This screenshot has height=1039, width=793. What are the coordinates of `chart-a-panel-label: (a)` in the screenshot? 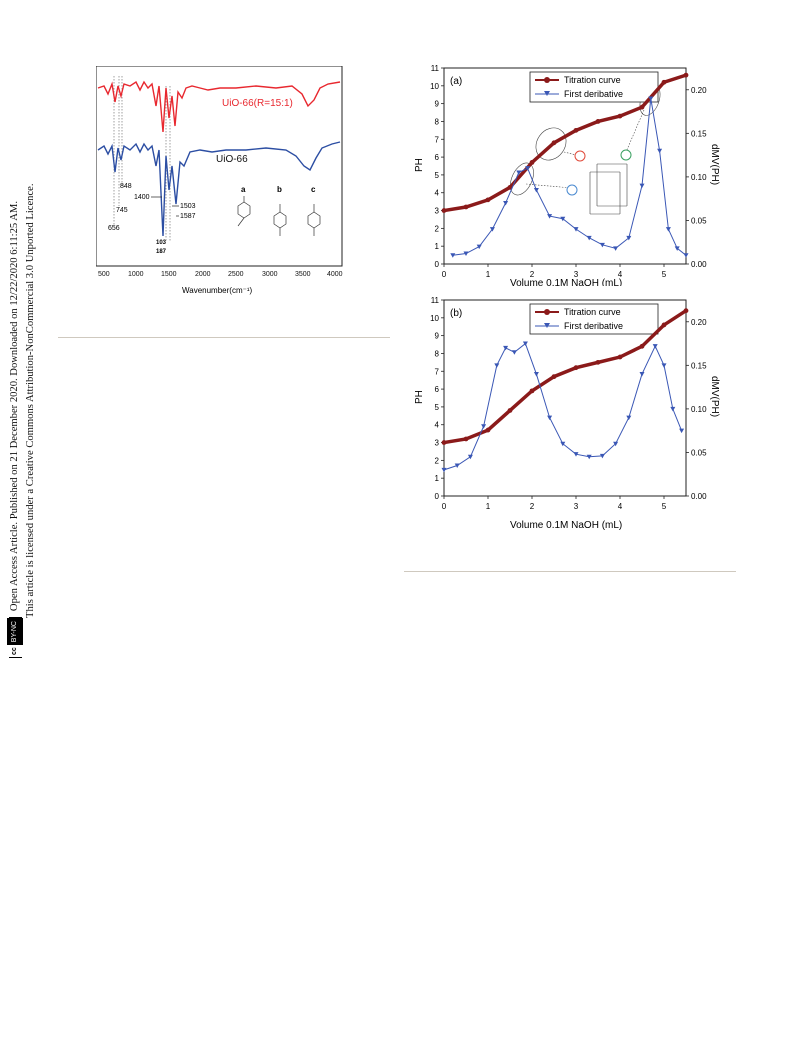 It's located at (456, 81).